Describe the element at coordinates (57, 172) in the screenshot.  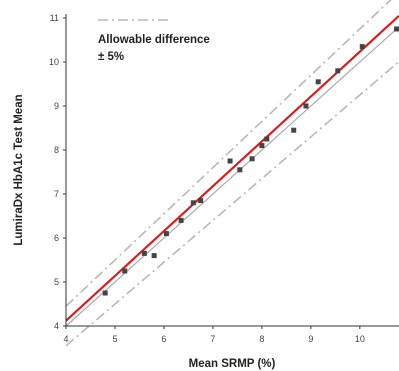
I see `y-tick-labels: 4 5 6 7 8 9 10 11` at that location.